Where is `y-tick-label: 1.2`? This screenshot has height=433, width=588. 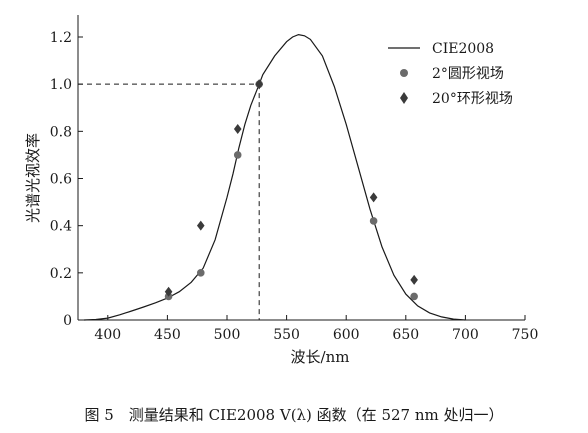 y-tick-label: 1.2 is located at coordinates (61, 38).